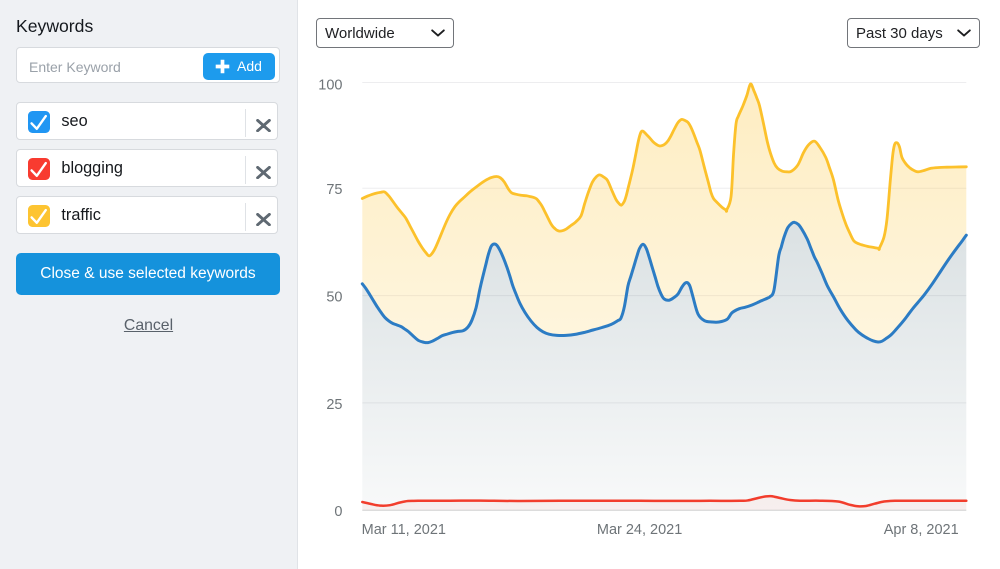  What do you see at coordinates (404, 530) in the screenshot?
I see `svg-text: Mar 11, 2021` at bounding box center [404, 530].